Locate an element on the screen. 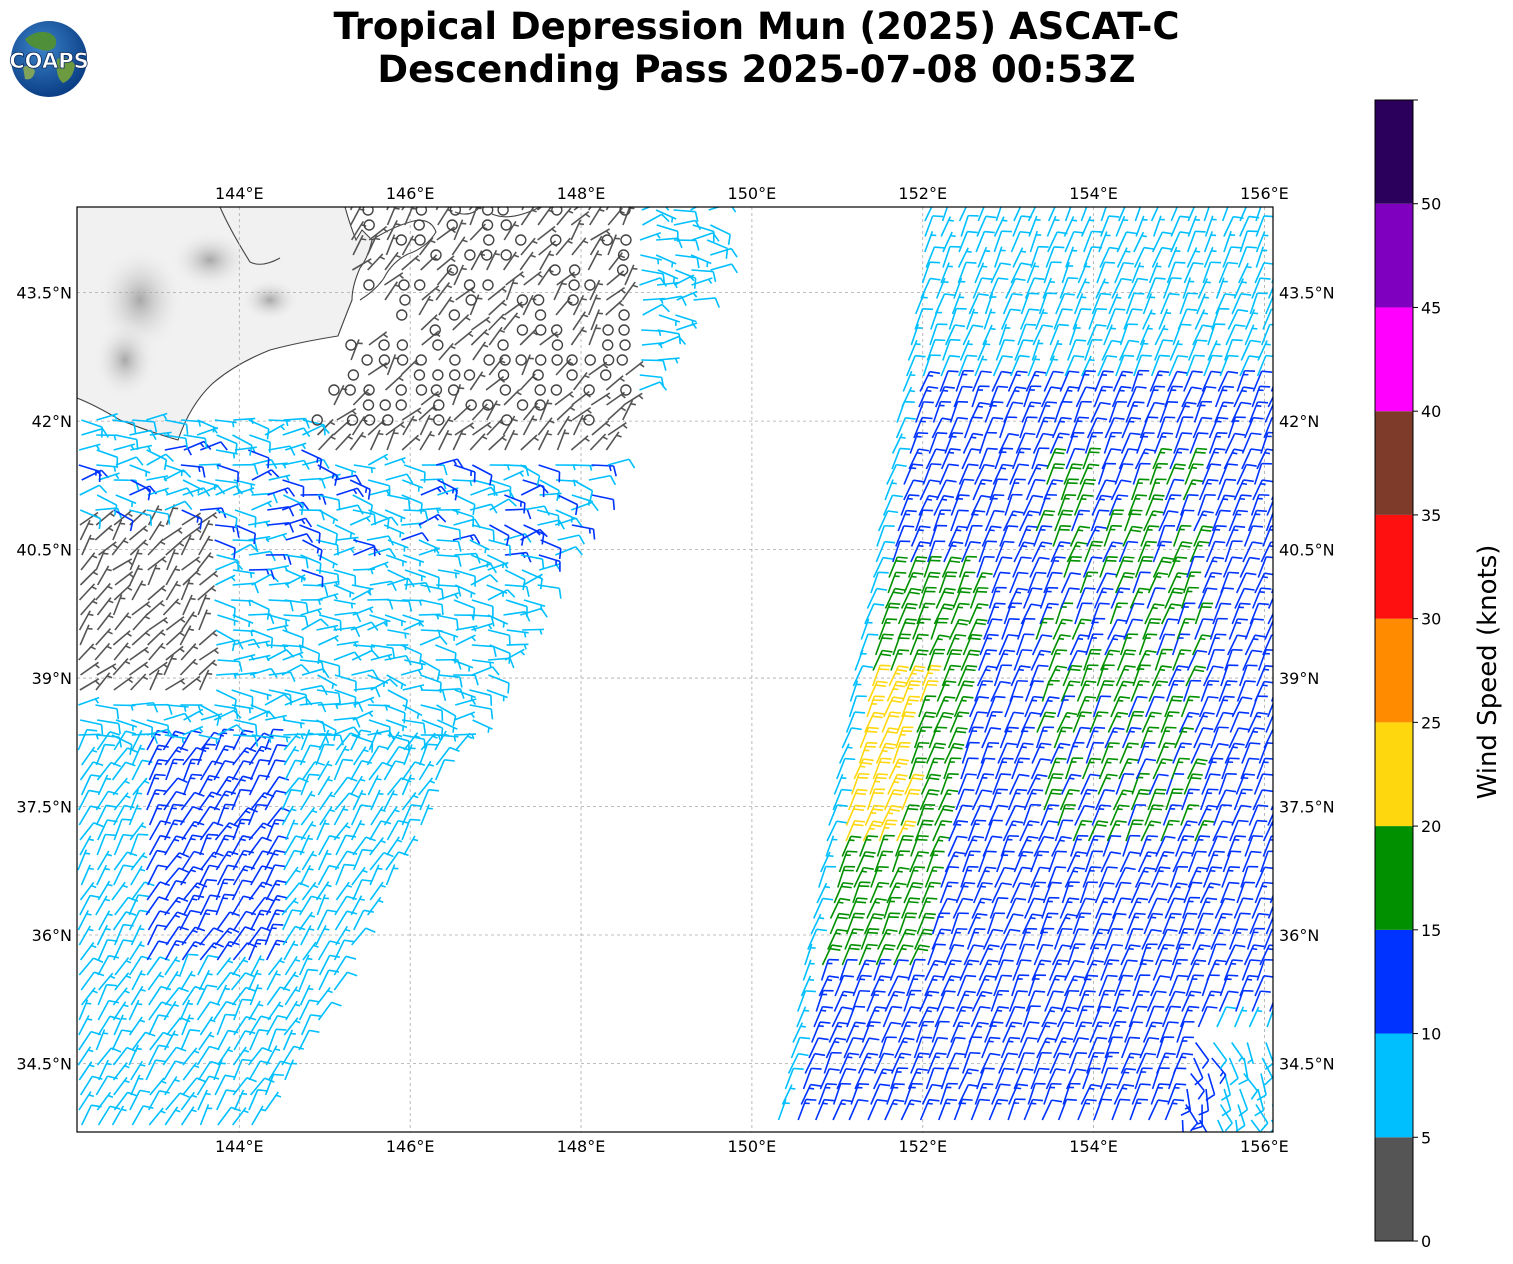 The width and height of the screenshot is (1513, 1264). lat-tick-label-right: 39°N is located at coordinates (1299, 678).